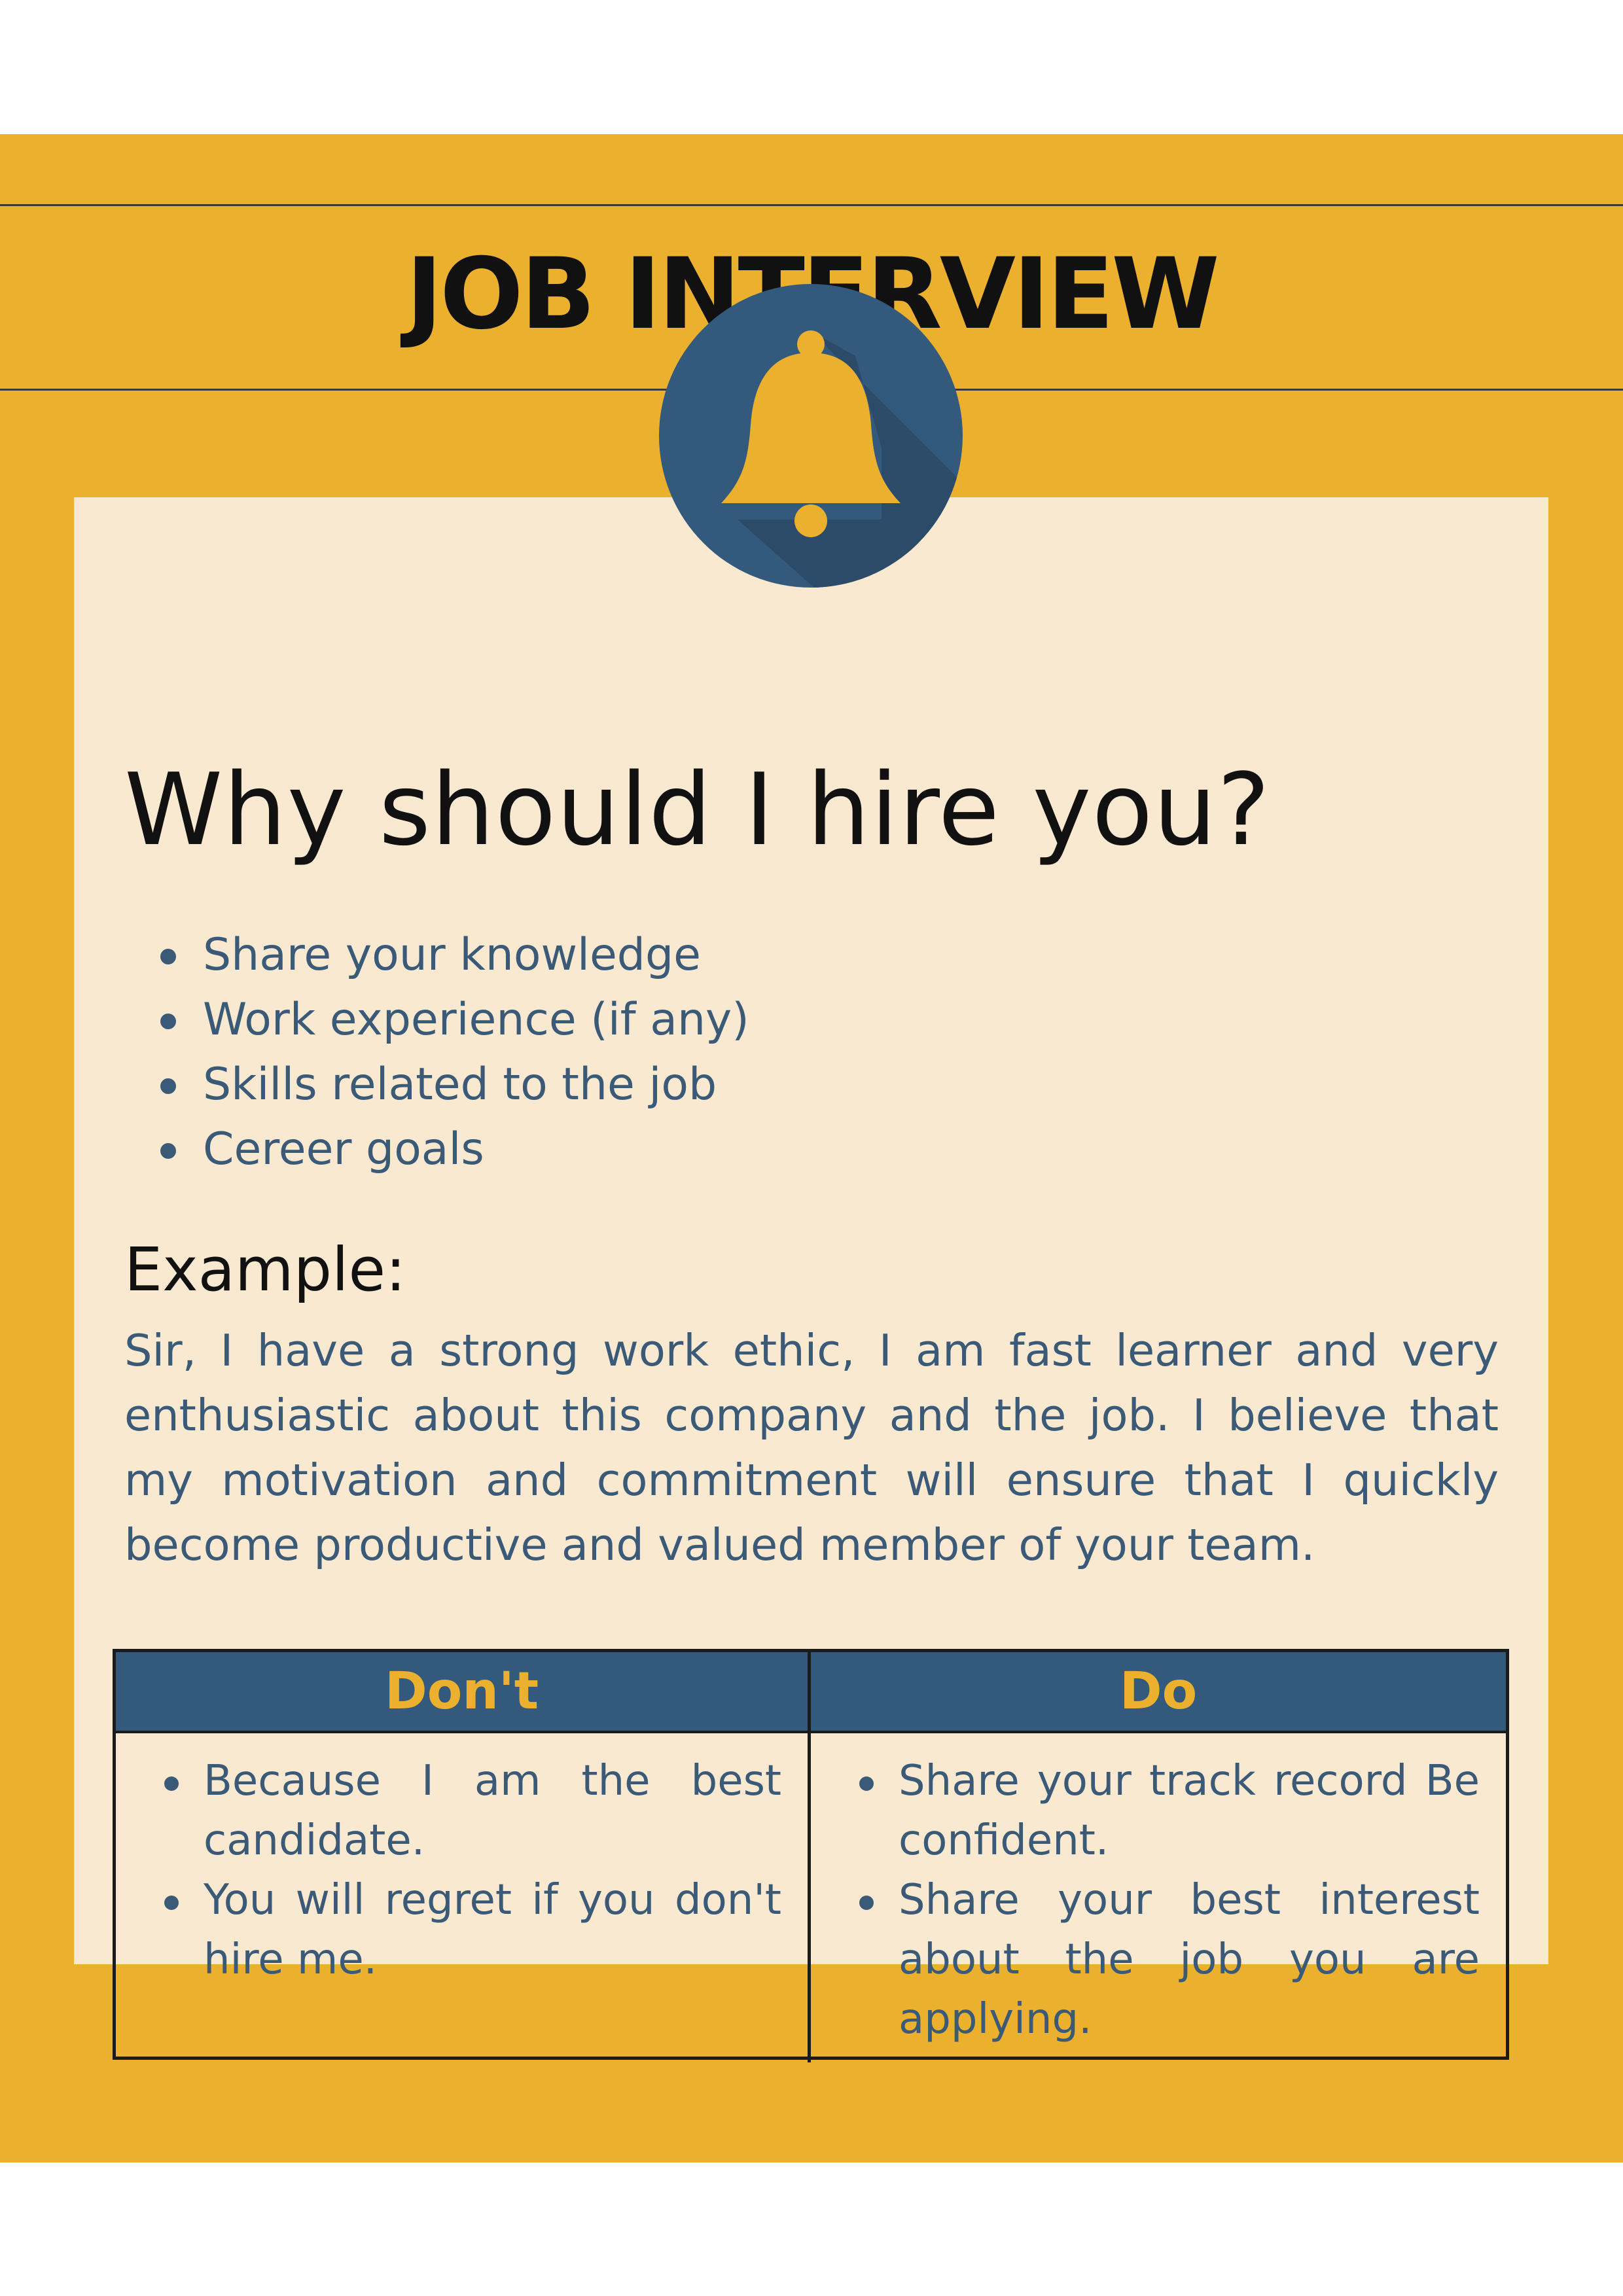 Image resolution: width=1623 pixels, height=2296 pixels. I want to click on dont-item: You will regret if you don't hire me., so click(472, 1930).